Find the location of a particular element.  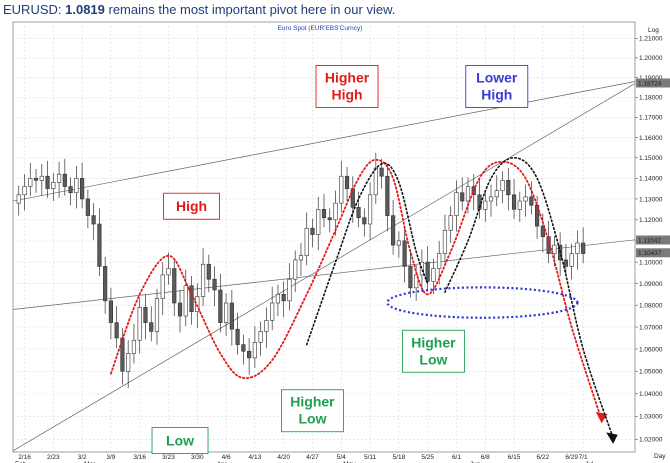

x-month-label: Mar is located at coordinates (90, 462).